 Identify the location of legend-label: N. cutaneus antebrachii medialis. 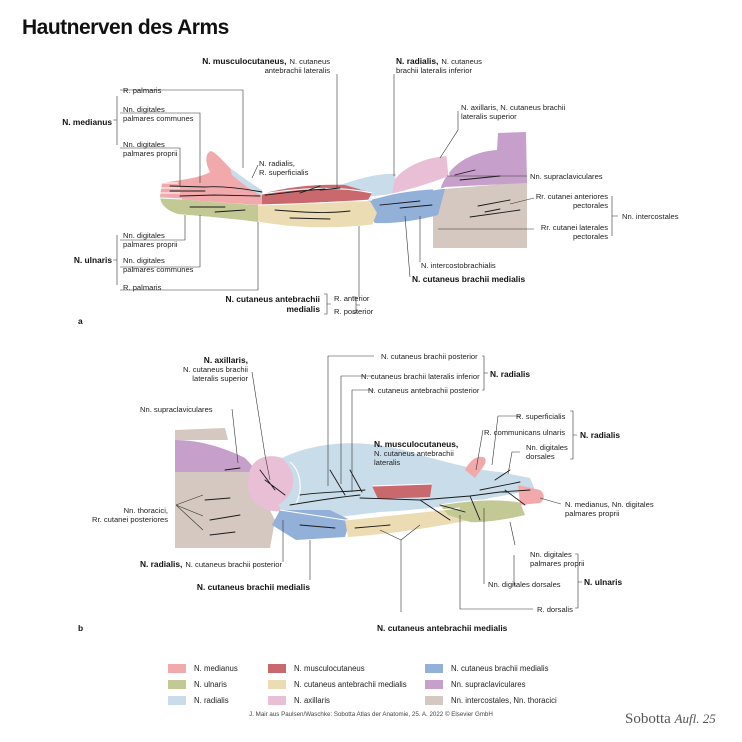
(350, 684).